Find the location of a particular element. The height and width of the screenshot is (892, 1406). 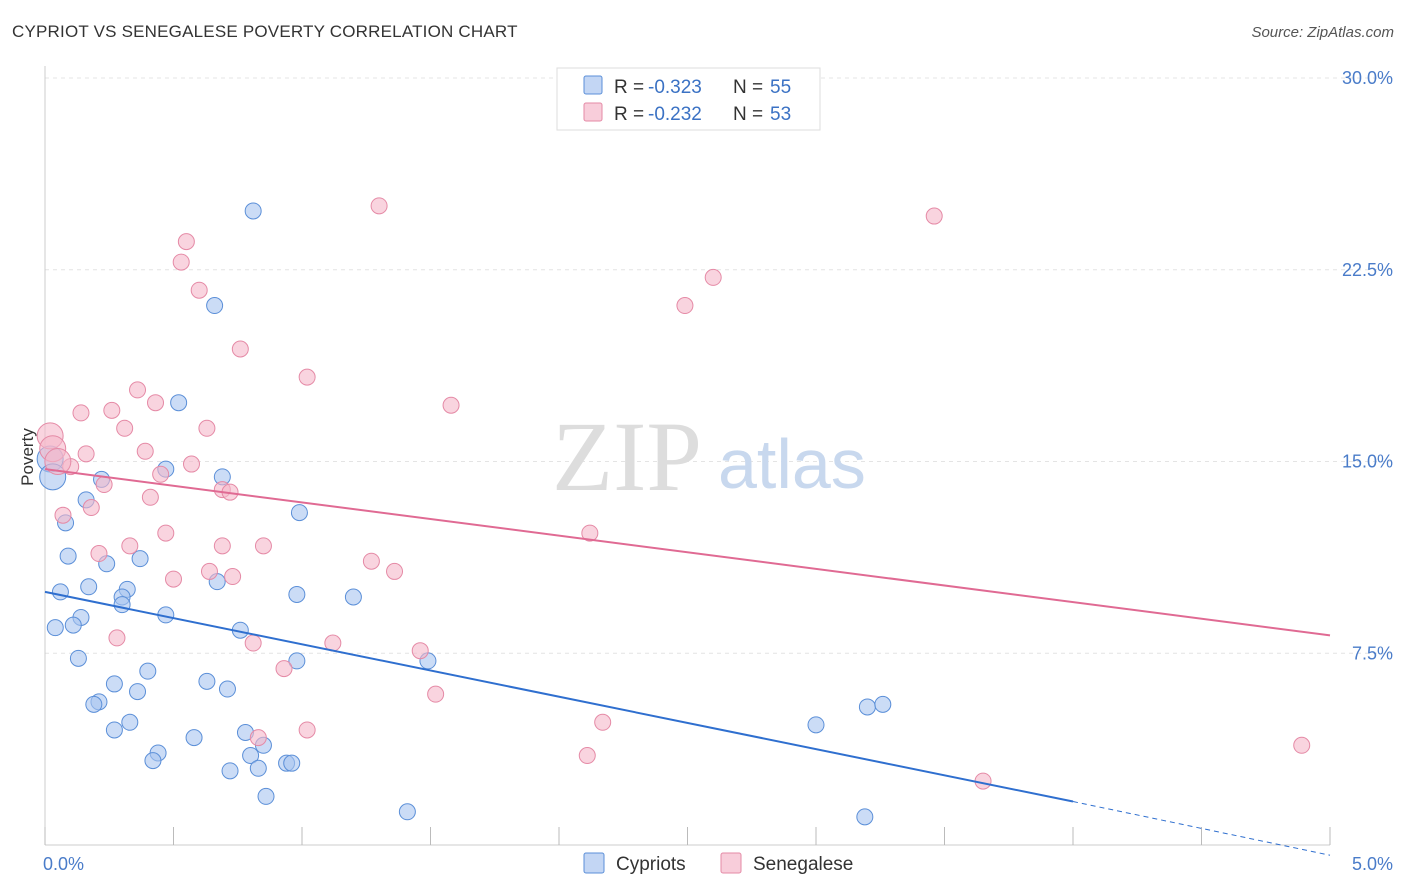

y-tick-label: 7.5% is located at coordinates (1372, 653).